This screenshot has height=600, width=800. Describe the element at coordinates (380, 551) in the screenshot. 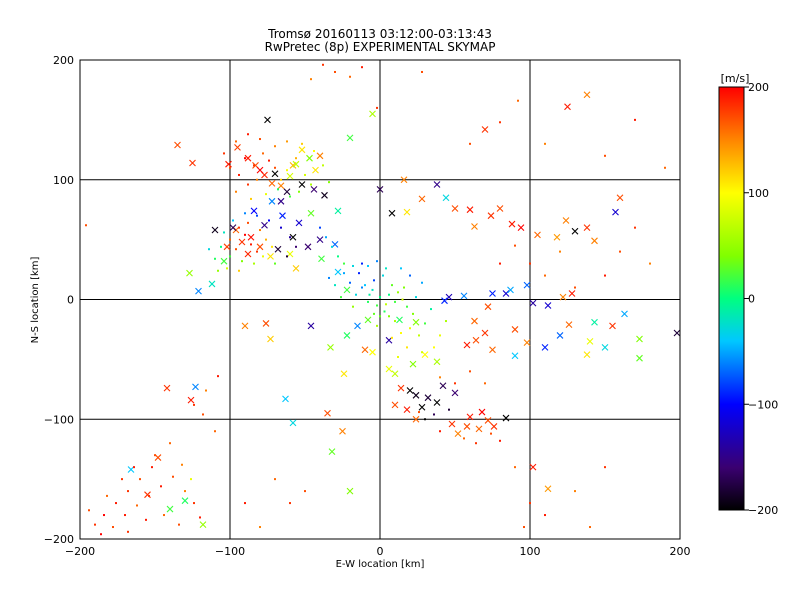

I see `x-tick-label: 0` at that location.